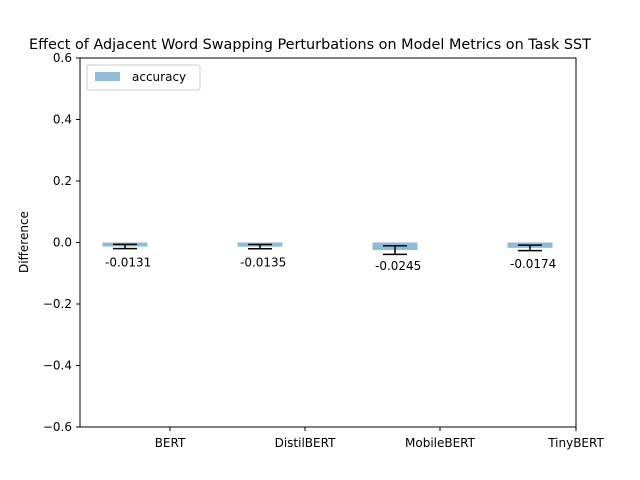 Image resolution: width=640 pixels, height=480 pixels. I want to click on y-tick-label: −0.2, so click(57, 304).